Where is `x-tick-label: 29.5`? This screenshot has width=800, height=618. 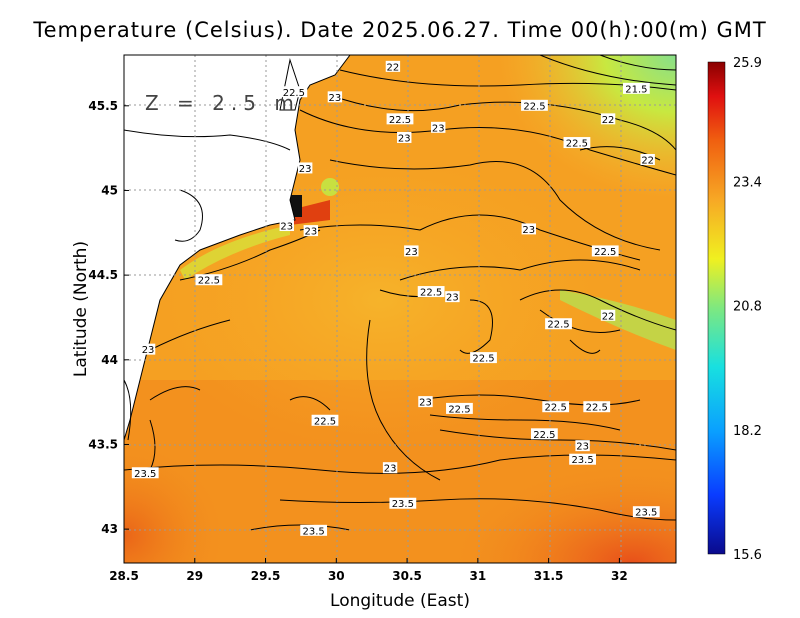 x-tick-label: 29.5 is located at coordinates (266, 576).